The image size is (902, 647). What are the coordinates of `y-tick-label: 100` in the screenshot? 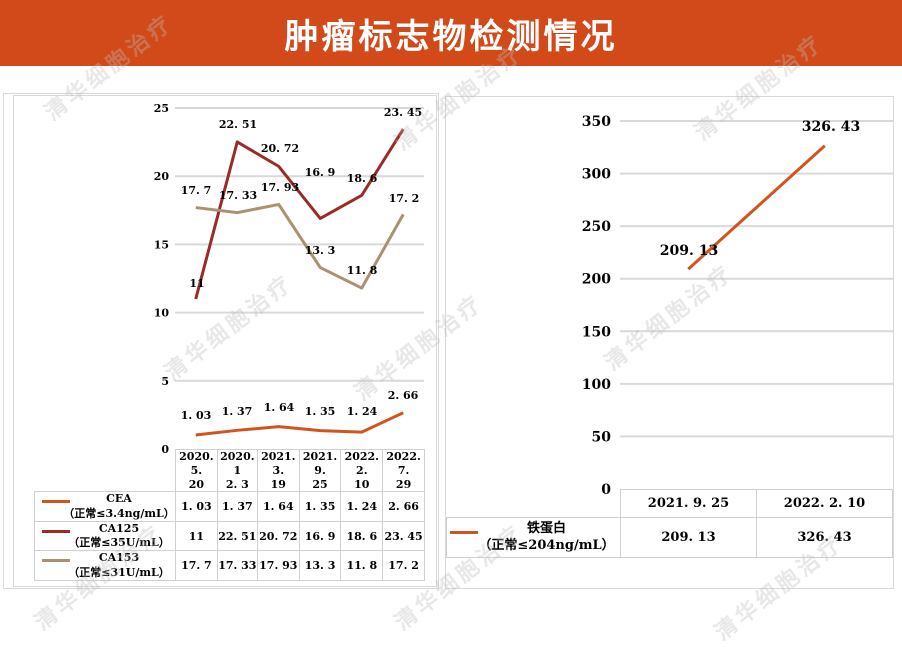 It's located at (596, 385).